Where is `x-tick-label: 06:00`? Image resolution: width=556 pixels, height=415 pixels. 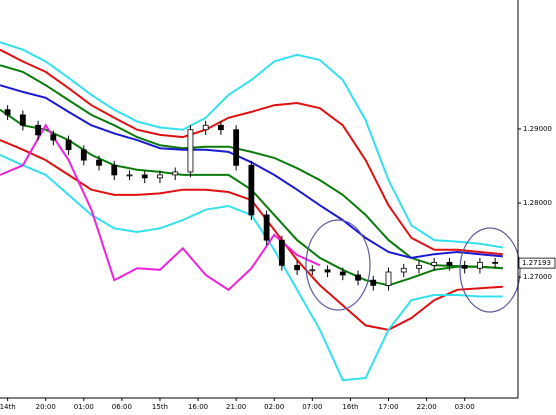 x-tick-label: 06:00 is located at coordinates (122, 407).